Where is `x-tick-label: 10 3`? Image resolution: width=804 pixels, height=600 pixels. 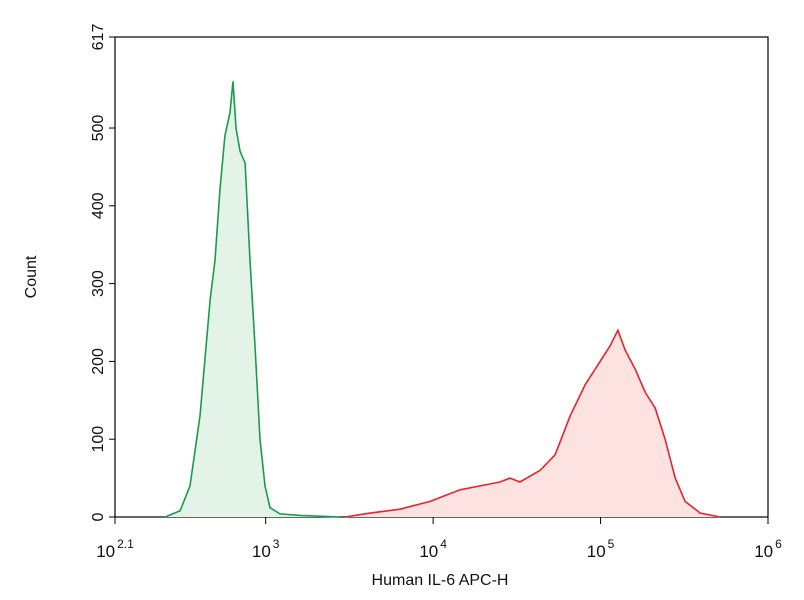 x-tick-label: 10 3 is located at coordinates (266, 549).